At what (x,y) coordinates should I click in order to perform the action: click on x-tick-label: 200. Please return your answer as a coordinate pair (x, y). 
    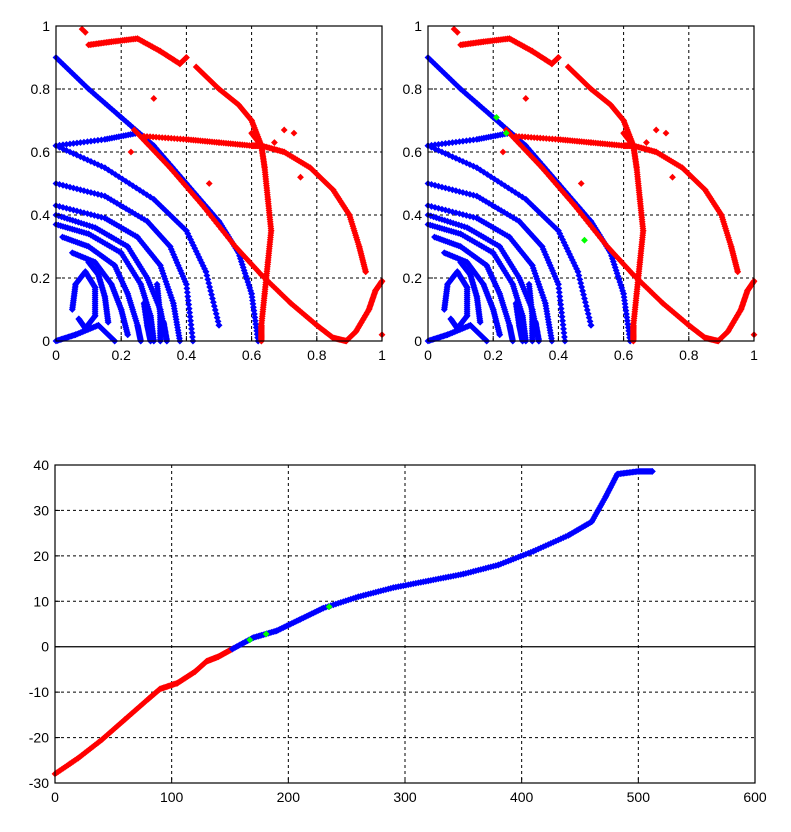
    Looking at the image, I should click on (289, 797).